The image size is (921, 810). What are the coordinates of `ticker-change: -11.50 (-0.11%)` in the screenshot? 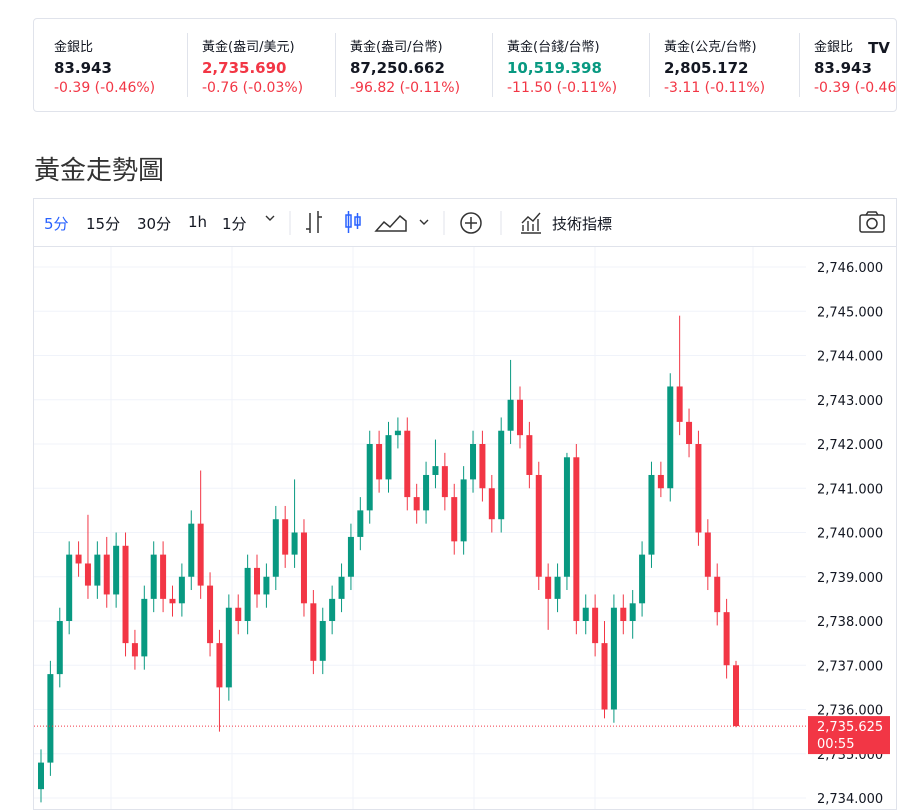 It's located at (562, 88).